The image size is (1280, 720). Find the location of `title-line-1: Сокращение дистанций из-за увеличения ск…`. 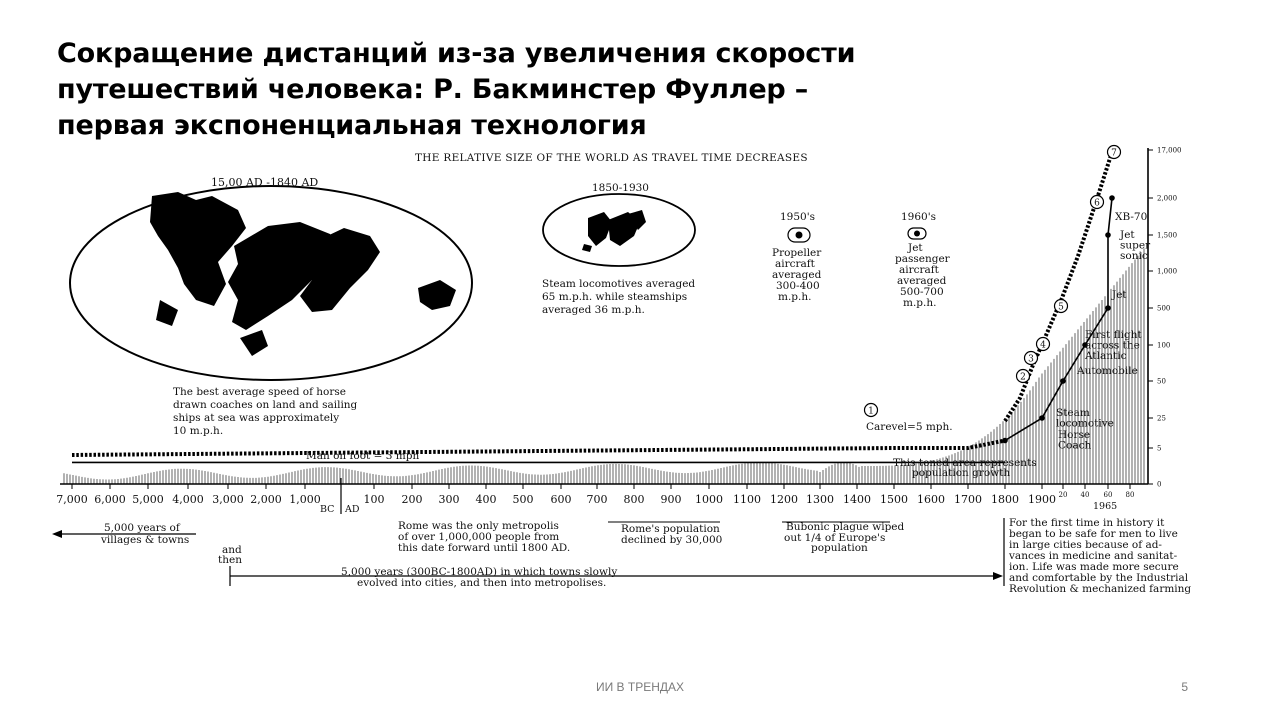

title-line-1: Сокращение дистанций из-за увеличения ск… is located at coordinates (456, 53).